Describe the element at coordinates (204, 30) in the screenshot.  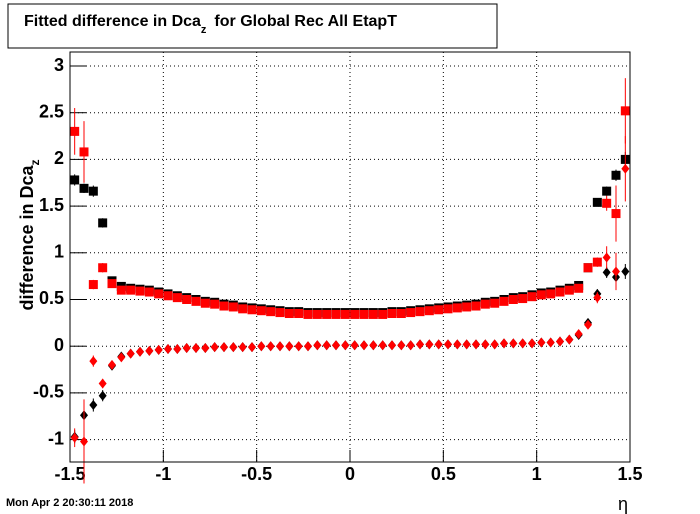
I see `title-sub: z` at that location.